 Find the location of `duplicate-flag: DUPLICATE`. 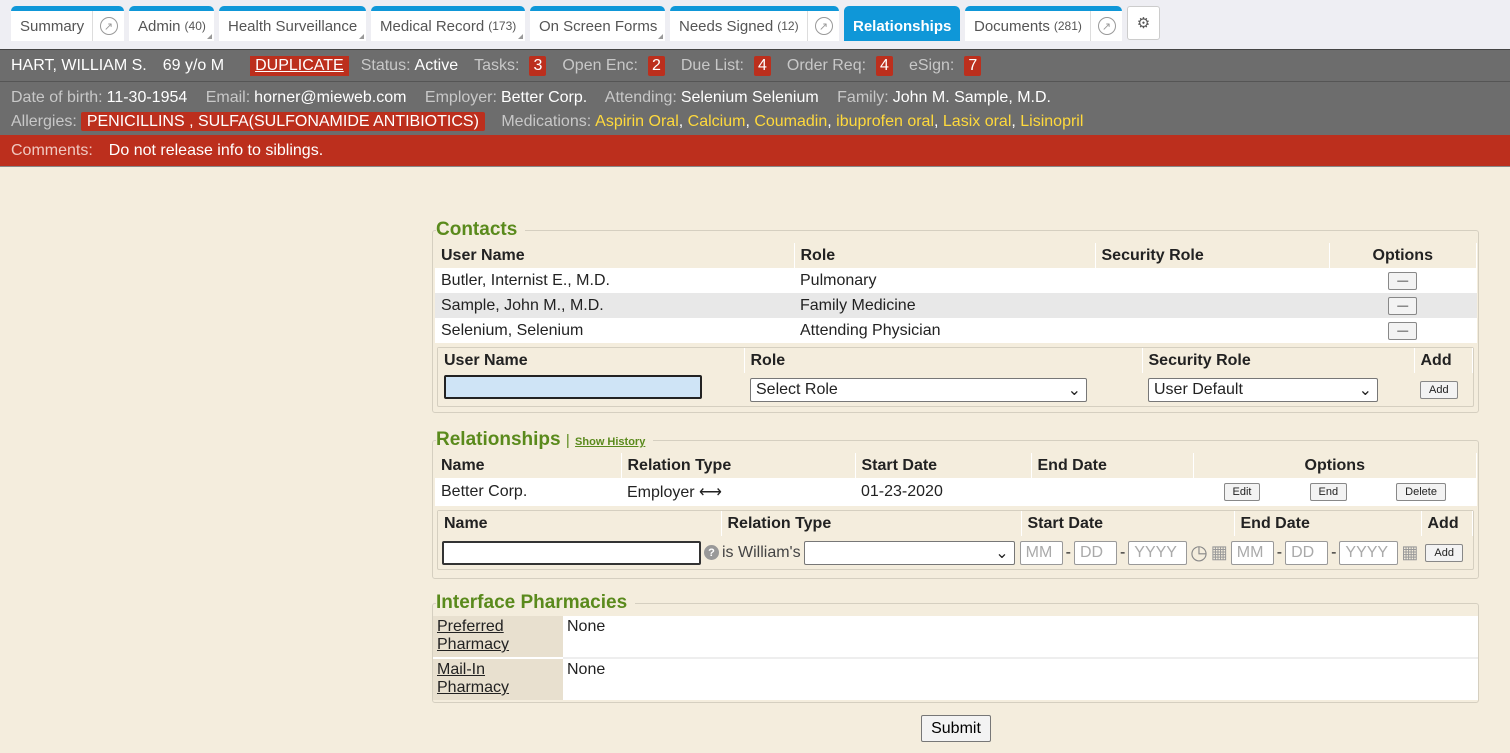

duplicate-flag: DUPLICATE is located at coordinates (299, 65).